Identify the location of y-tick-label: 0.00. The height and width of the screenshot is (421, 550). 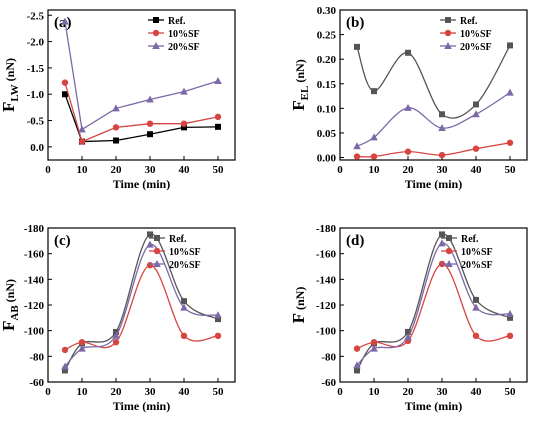
(327, 159).